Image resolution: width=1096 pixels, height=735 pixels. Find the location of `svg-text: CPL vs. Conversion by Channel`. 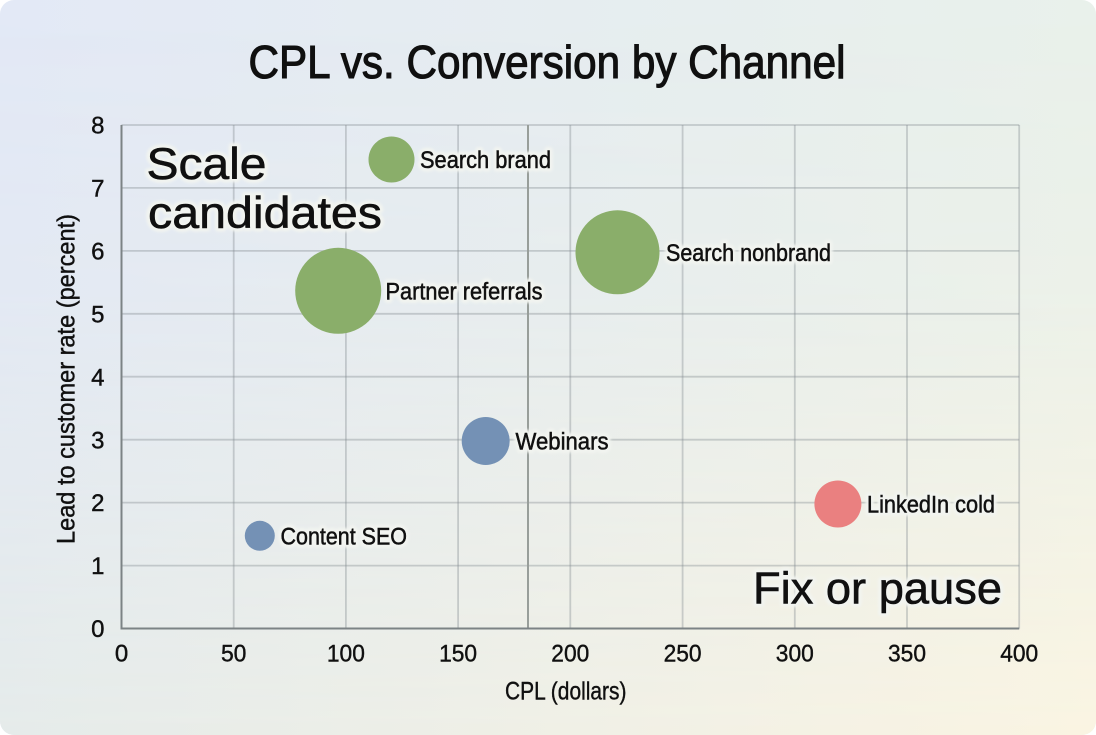

svg-text: CPL vs. Conversion by Channel is located at coordinates (547, 62).